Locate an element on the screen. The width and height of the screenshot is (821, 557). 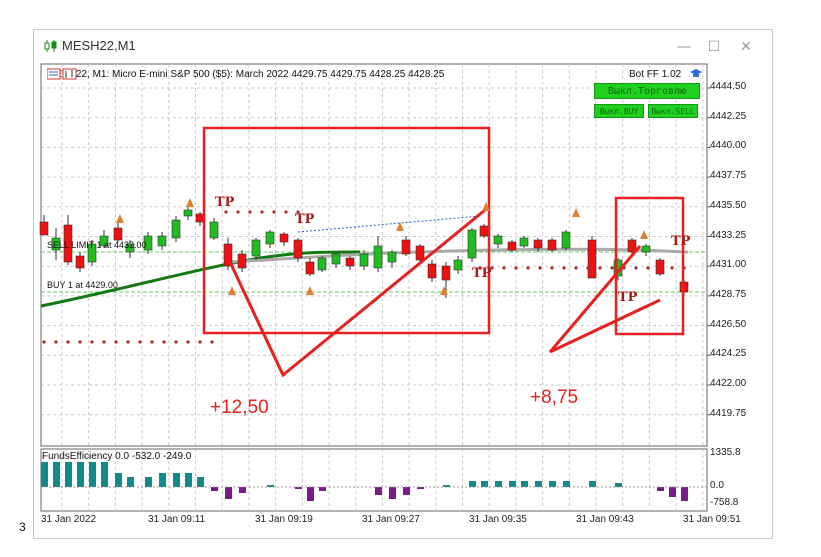
time-tick-label: 31 Jan 09:11 is located at coordinates (177, 519).